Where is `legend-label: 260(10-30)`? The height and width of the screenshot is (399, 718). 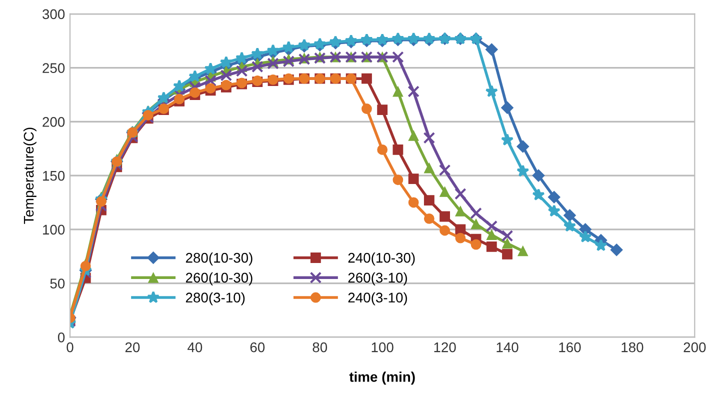
legend-label: 260(10-30) is located at coordinates (219, 279).